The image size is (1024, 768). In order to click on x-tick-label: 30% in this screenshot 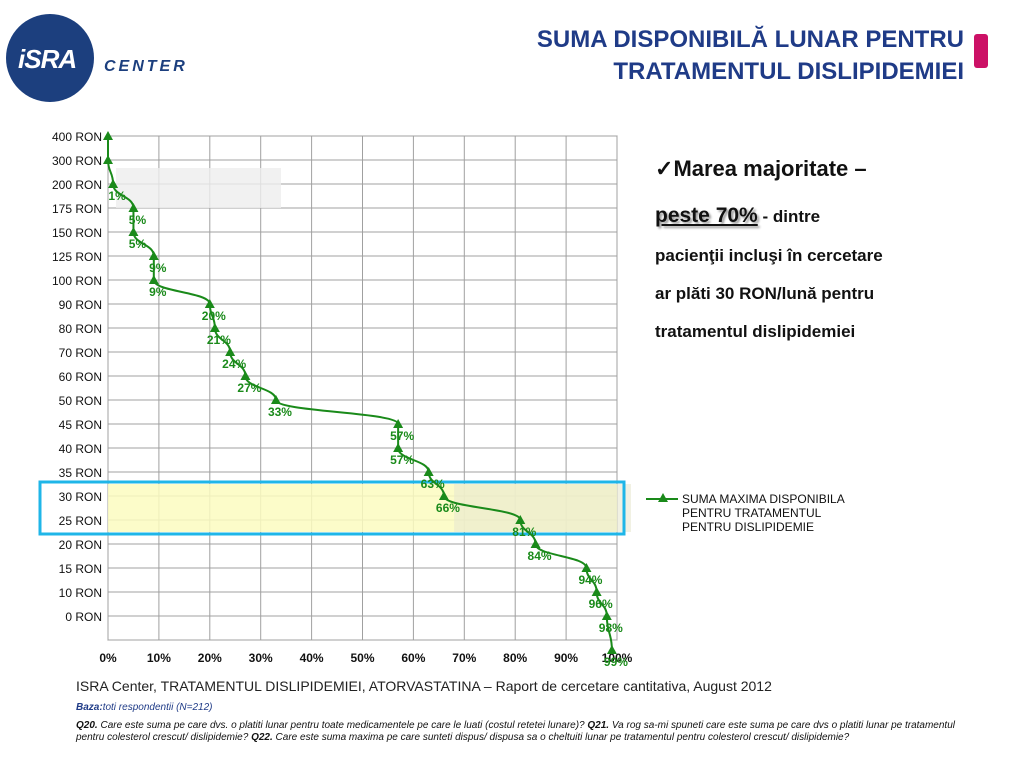, I will do `click(261, 658)`.